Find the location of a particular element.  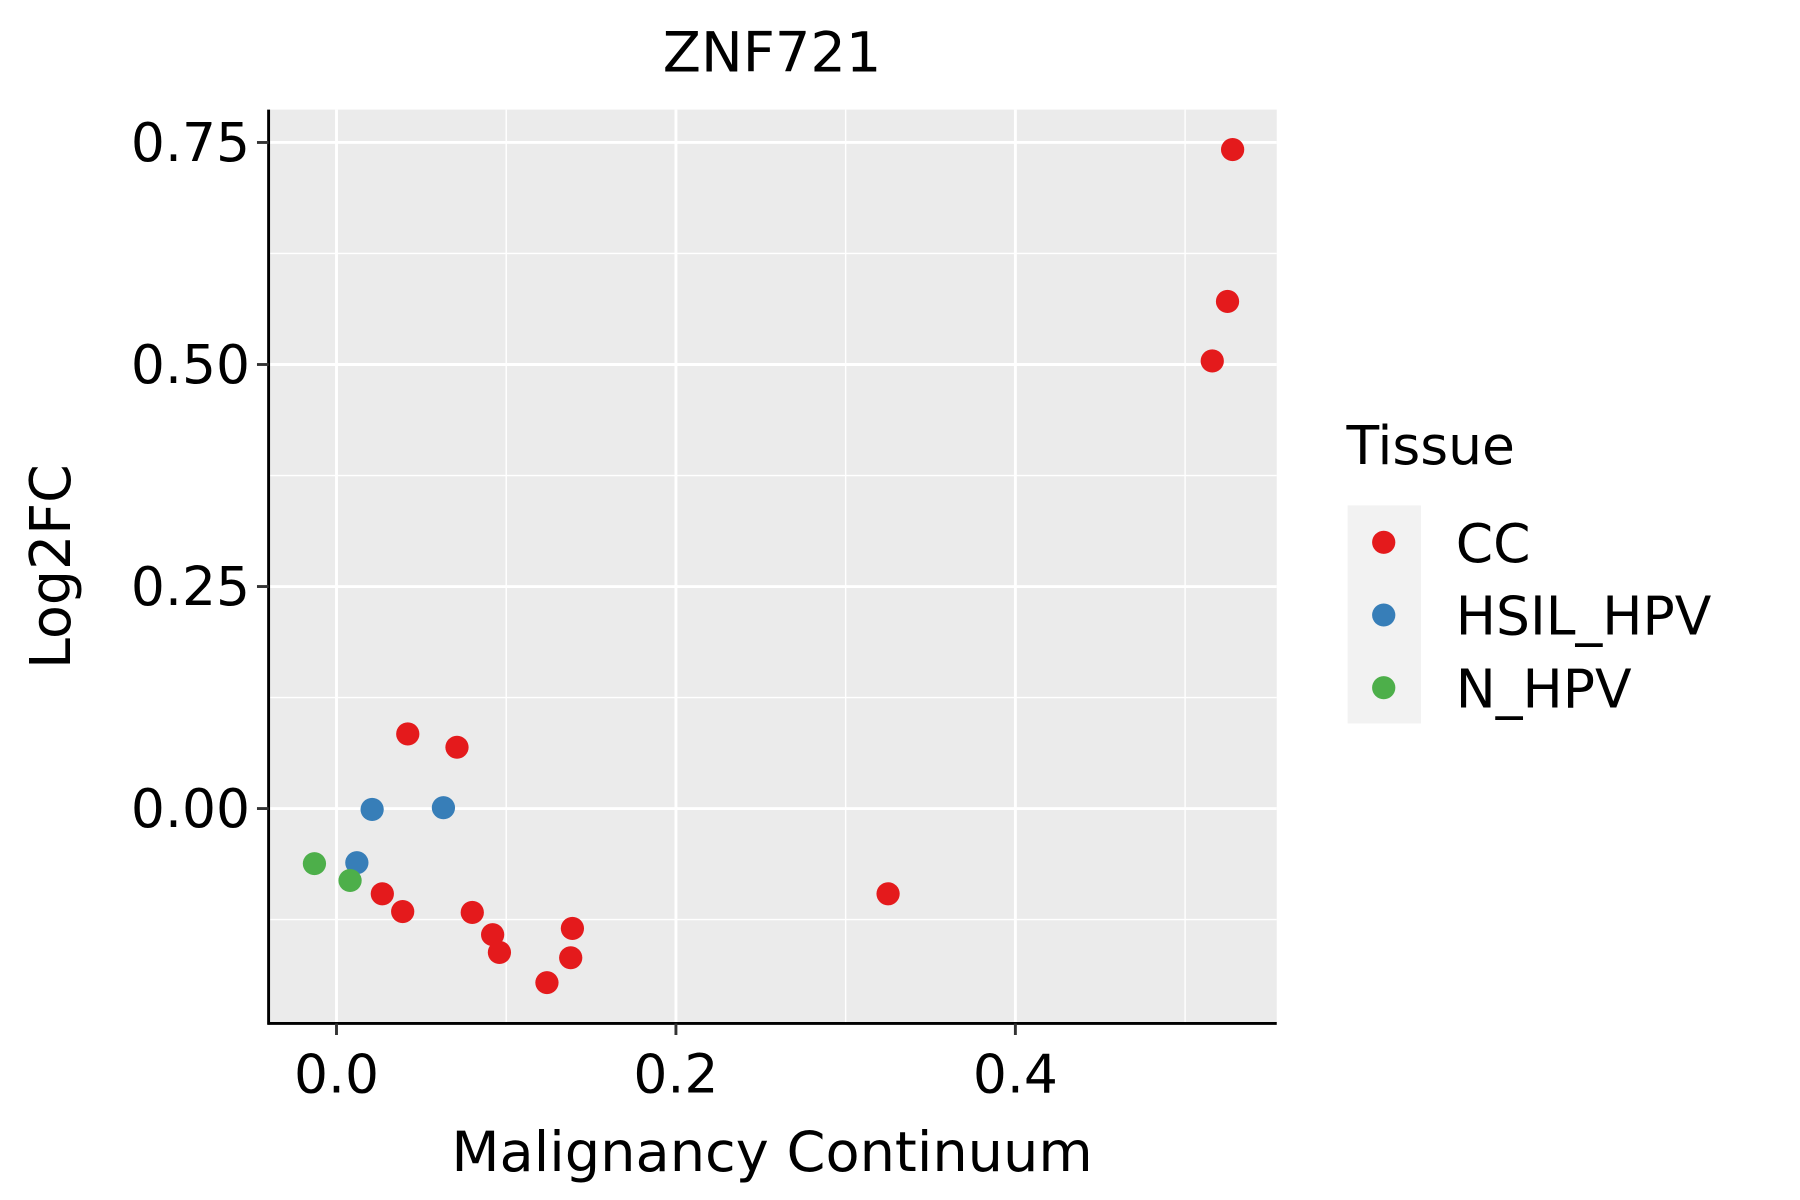

x-axis-label: Malignancy Continuum is located at coordinates (771, 1152).